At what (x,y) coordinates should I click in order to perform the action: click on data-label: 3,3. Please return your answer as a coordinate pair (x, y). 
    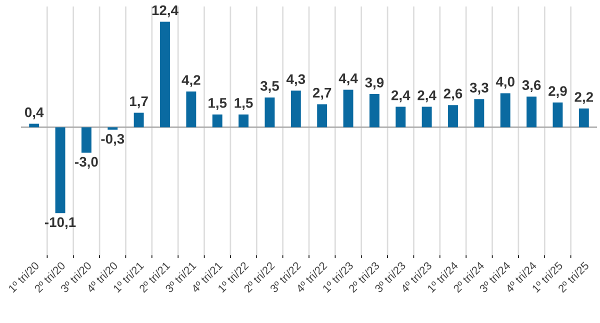
    Looking at the image, I should click on (479, 88).